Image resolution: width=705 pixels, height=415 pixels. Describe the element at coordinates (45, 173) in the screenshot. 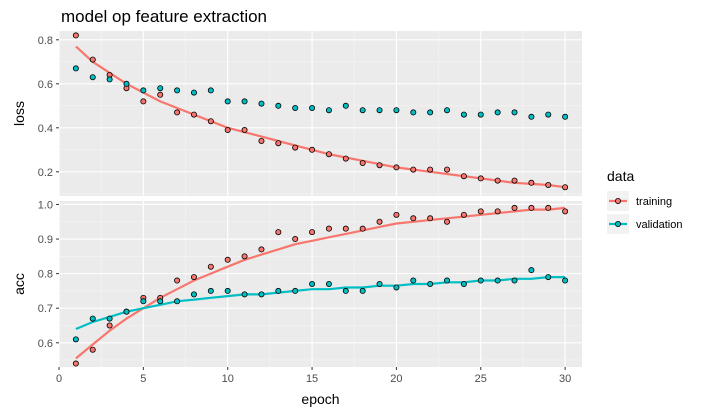

I see `y-tick-label-loss: 0.2` at that location.